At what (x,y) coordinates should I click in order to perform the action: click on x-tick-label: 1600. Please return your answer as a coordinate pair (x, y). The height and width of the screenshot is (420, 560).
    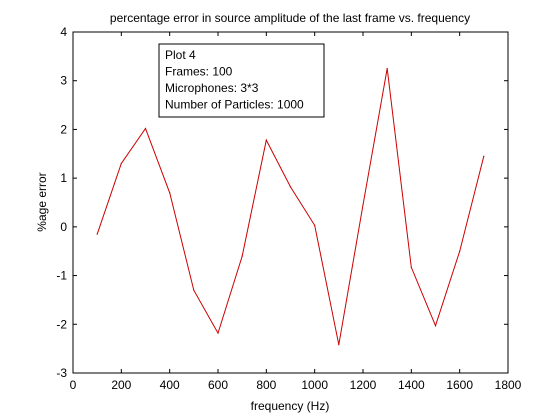
    Looking at the image, I should click on (459, 385).